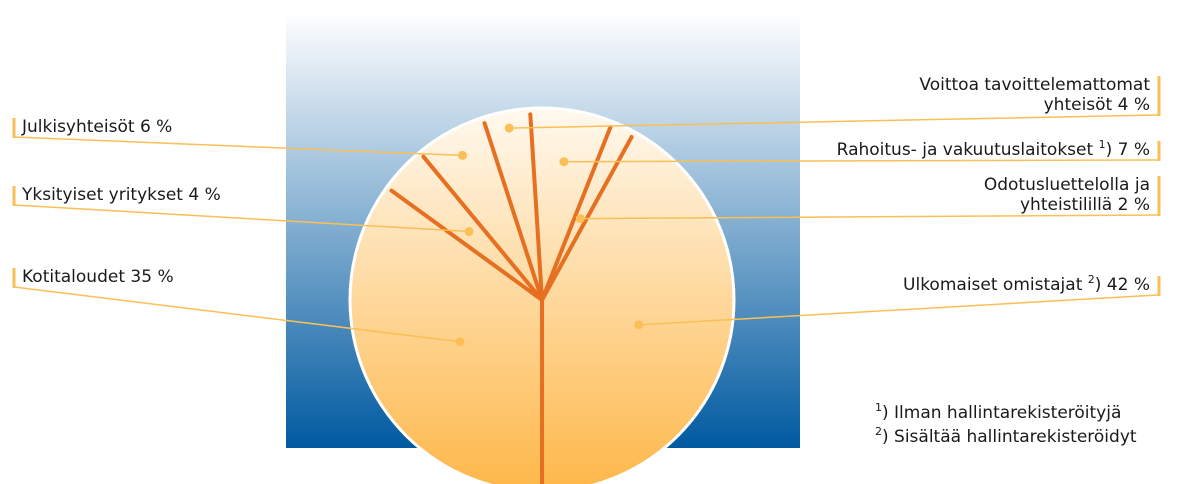  I want to click on slice-label: Ulkomaiset omistajat 2) 42 %, so click(1026, 284).